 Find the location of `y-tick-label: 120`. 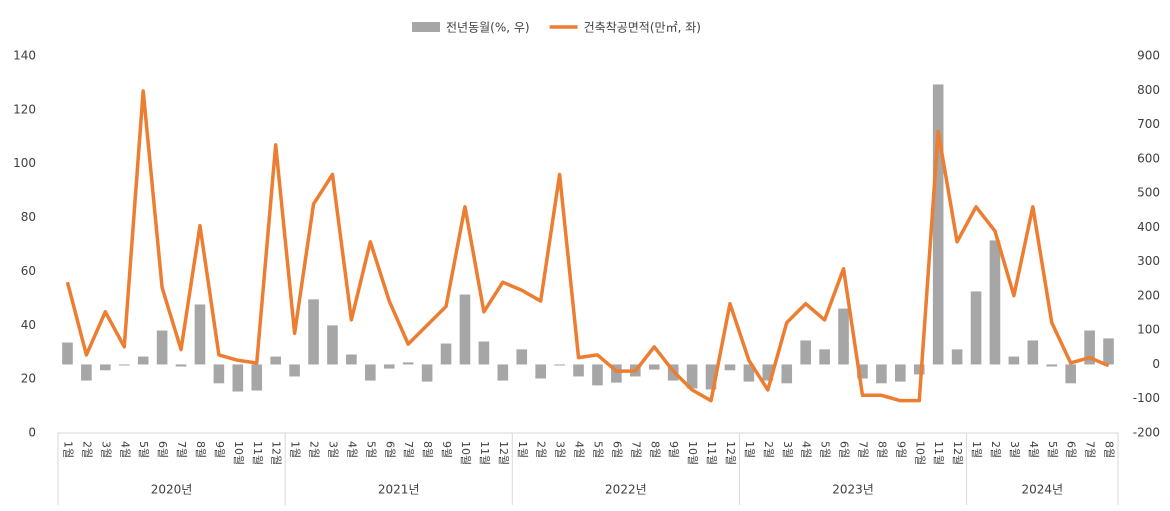

y-tick-label: 120 is located at coordinates (24, 109).